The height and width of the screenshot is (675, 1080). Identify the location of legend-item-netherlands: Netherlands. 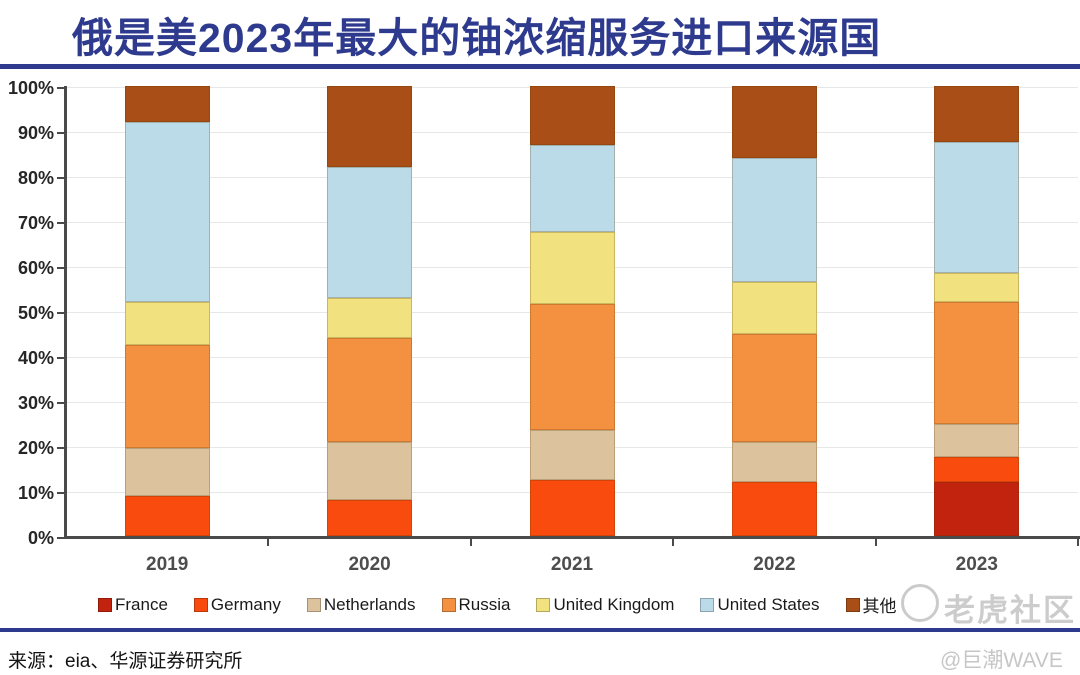
(361, 604).